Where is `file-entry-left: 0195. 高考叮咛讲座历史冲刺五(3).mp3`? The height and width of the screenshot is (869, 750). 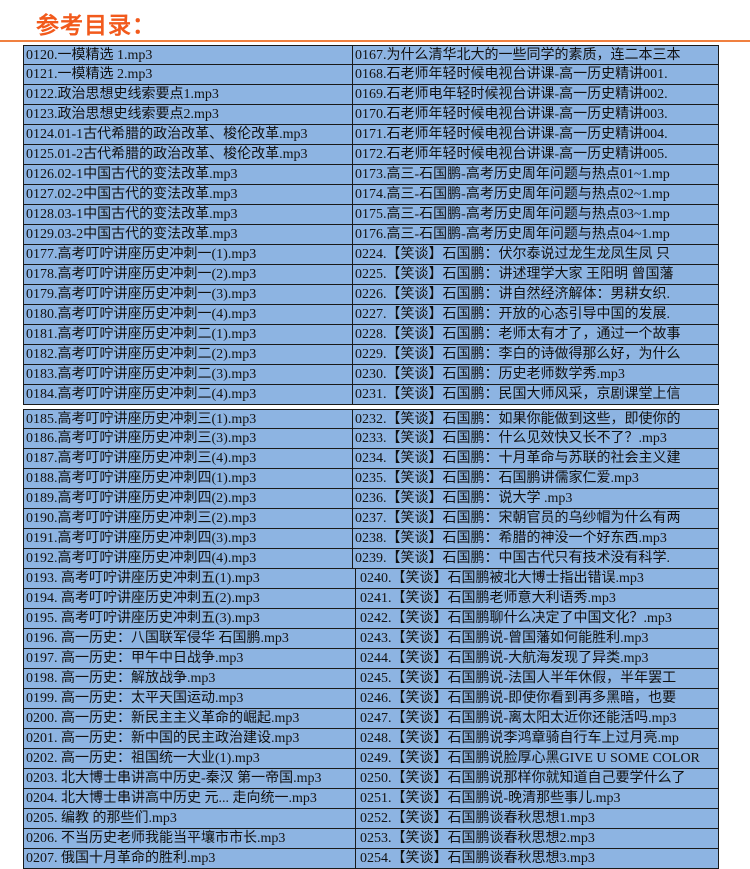 file-entry-left: 0195. 高考叮咛讲座历史冲刺五(3).mp3 is located at coordinates (189, 619).